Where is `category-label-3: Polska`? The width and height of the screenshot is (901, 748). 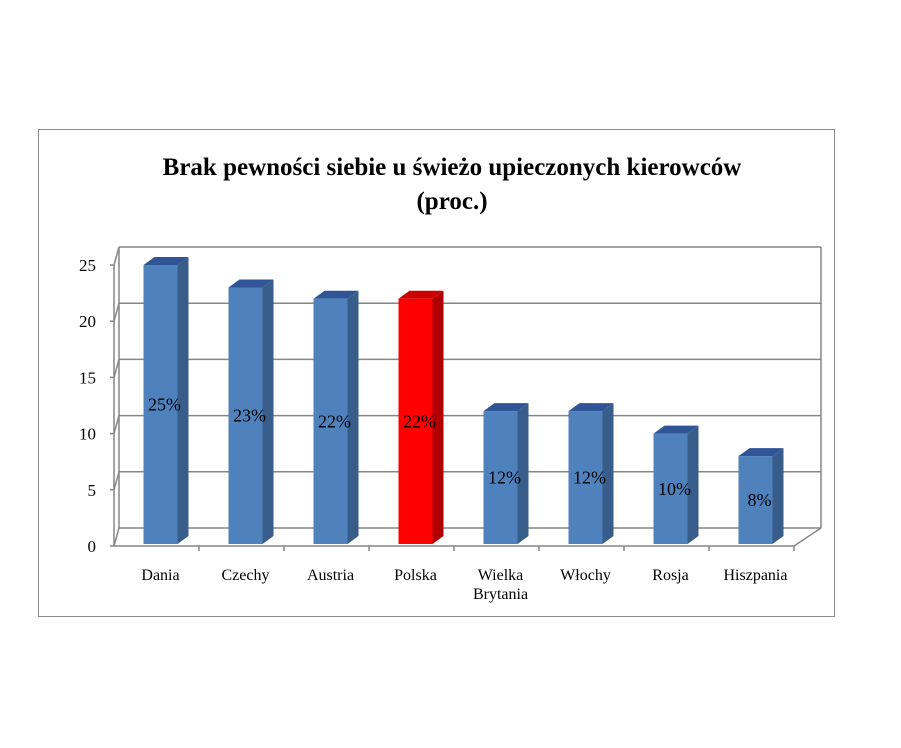
category-label-3: Polska is located at coordinates (415, 575).